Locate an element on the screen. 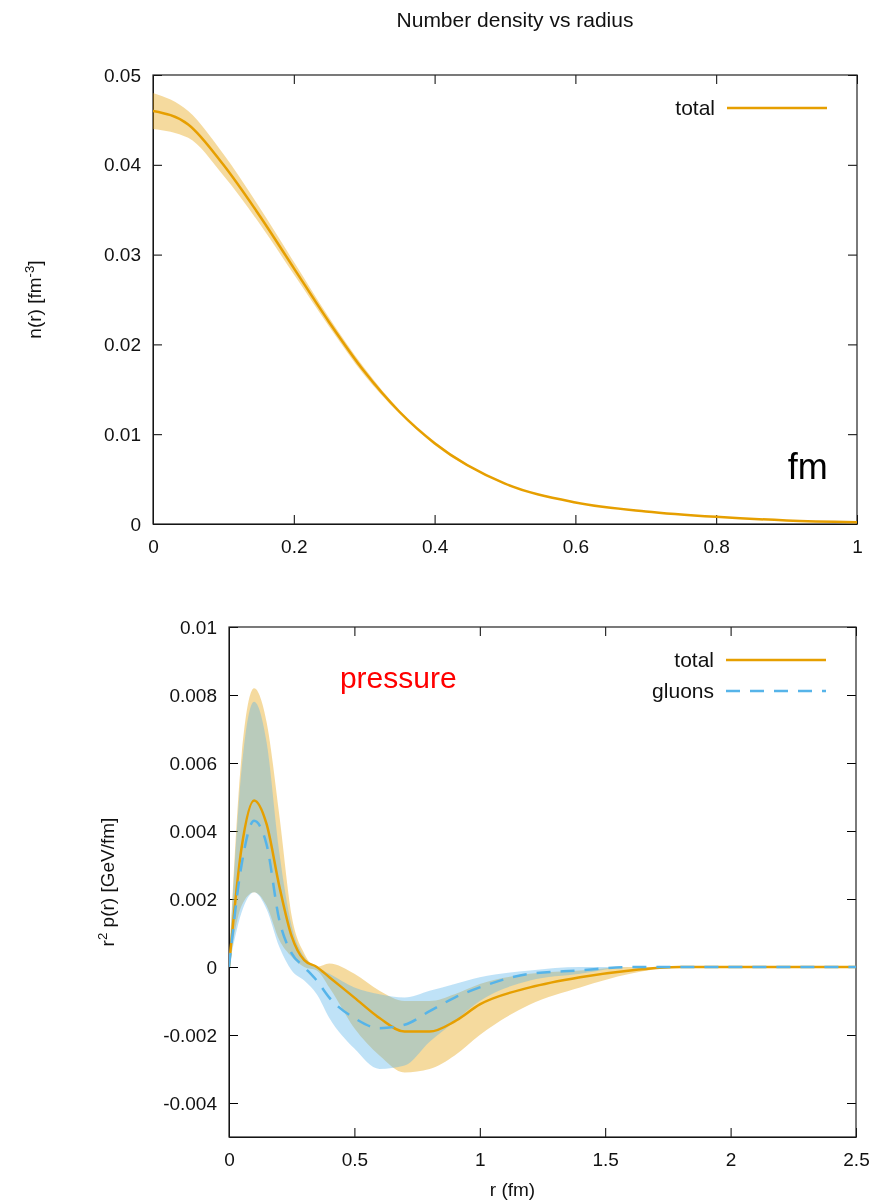 The image size is (869, 1203). x-tick-label: 0.6 is located at coordinates (576, 547).